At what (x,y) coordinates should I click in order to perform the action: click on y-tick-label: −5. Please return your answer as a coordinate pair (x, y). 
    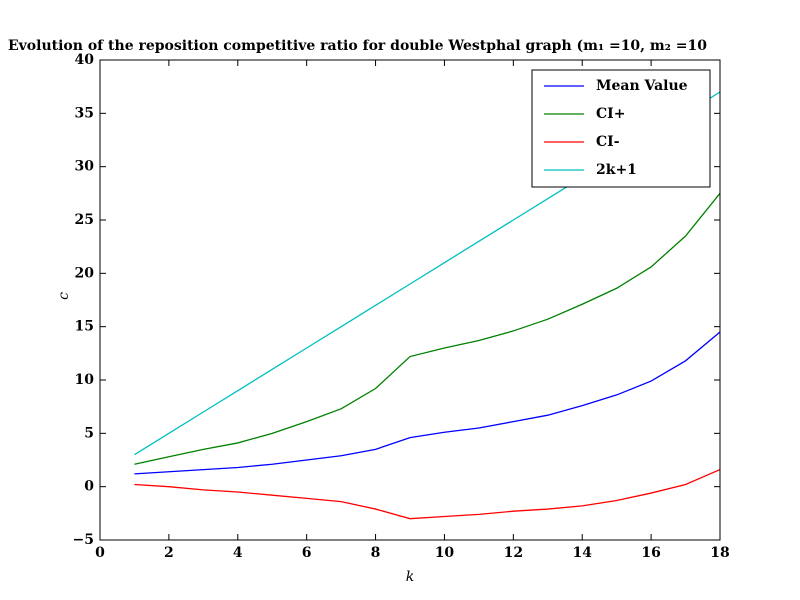
    Looking at the image, I should click on (83, 540).